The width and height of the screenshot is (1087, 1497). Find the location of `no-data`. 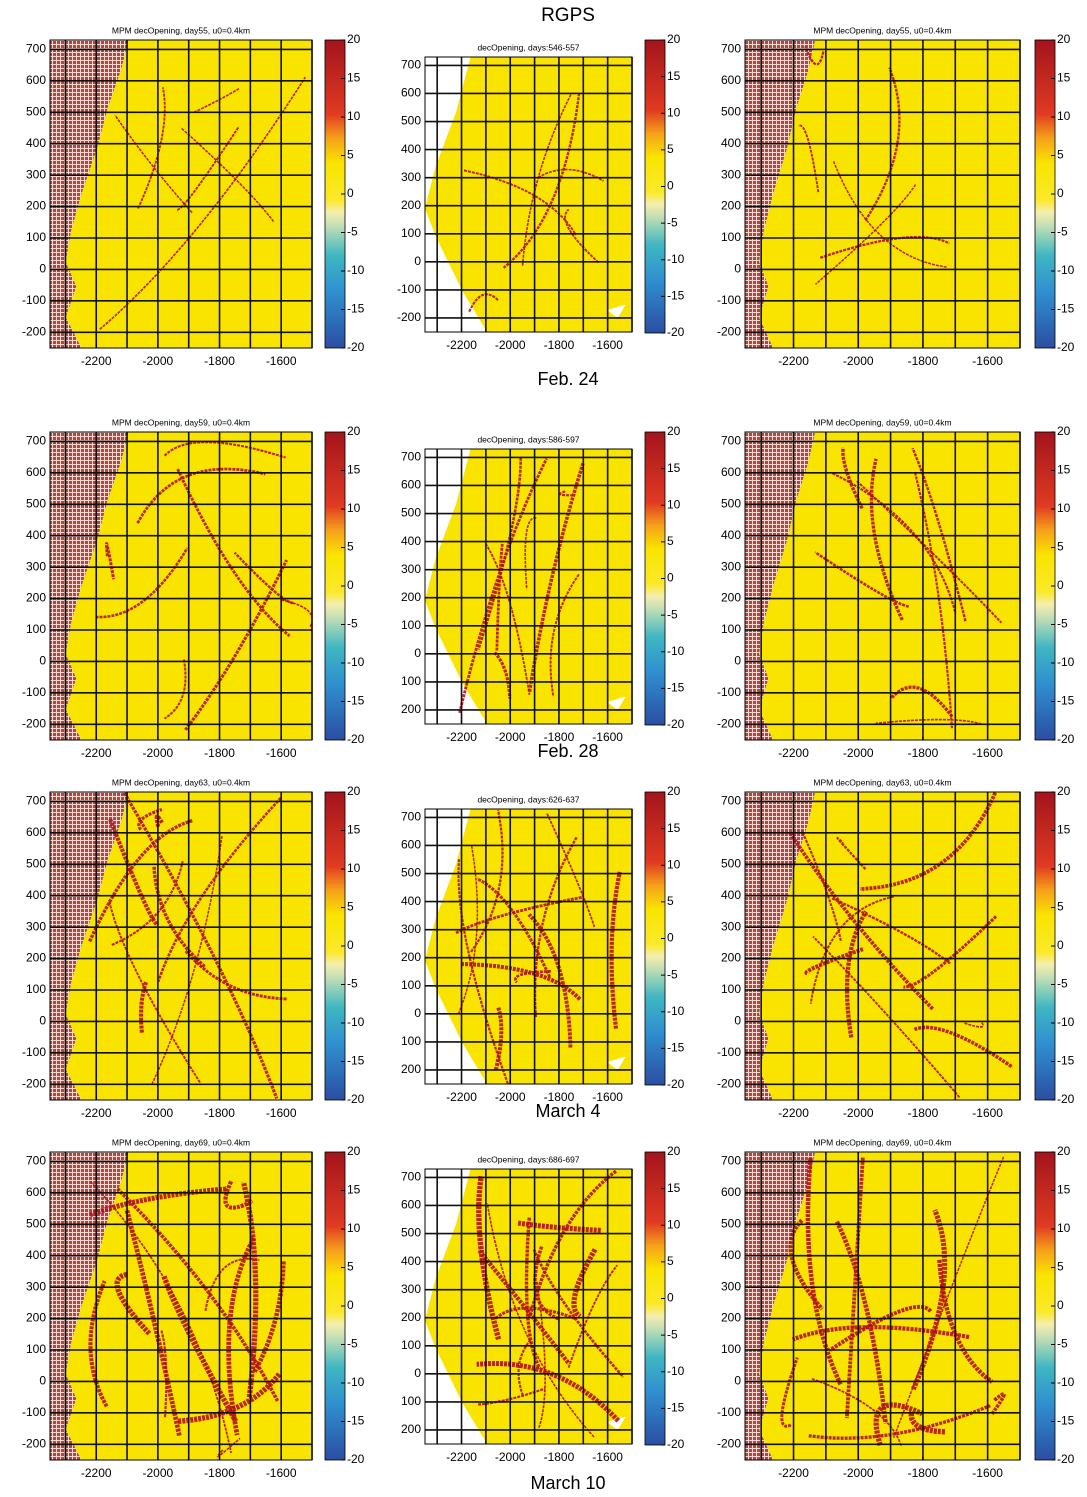

no-data is located at coordinates (616, 1423).